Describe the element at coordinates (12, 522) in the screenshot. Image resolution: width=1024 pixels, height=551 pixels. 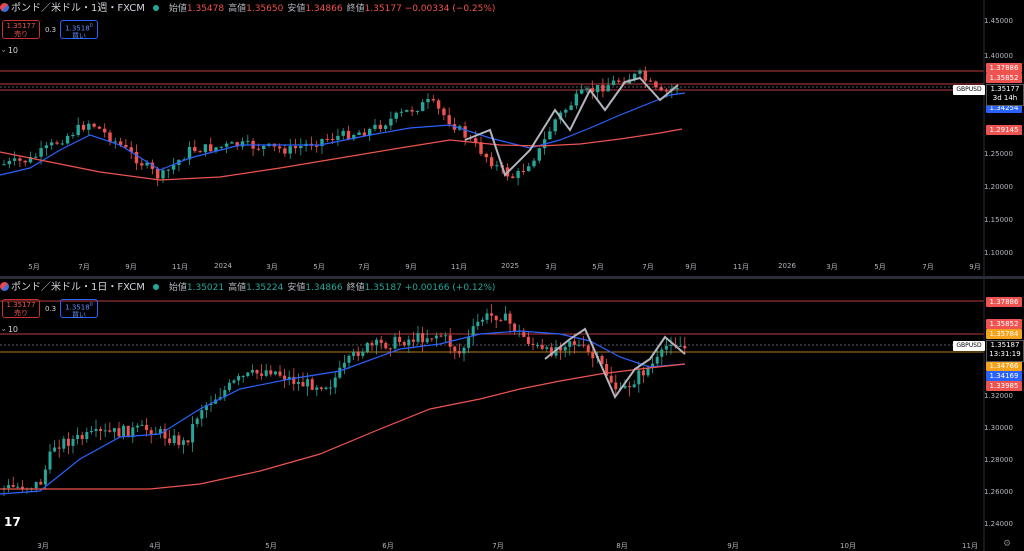
I see `tradingview-logo: 17` at that location.